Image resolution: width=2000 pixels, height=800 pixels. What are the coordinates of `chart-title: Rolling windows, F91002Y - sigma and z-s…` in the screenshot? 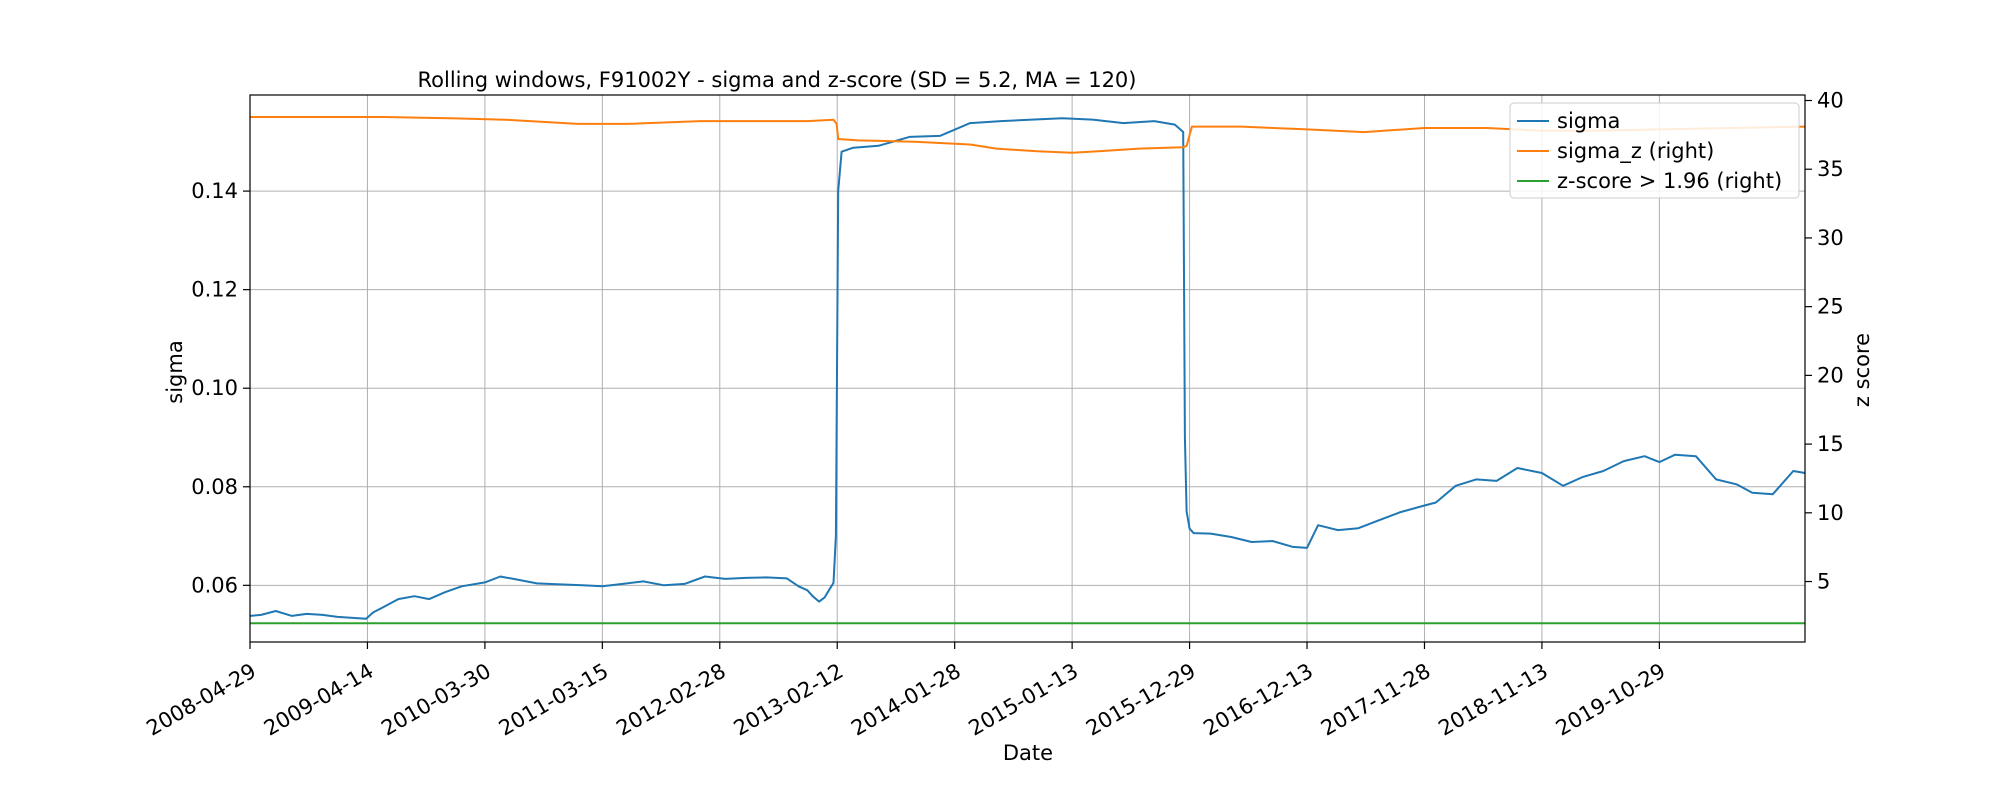 It's located at (776, 80).